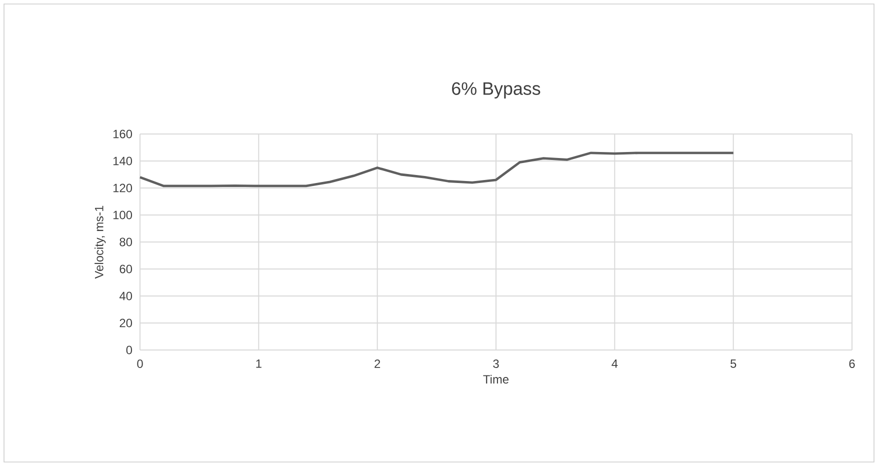 The image size is (878, 466). Describe the element at coordinates (377, 364) in the screenshot. I see `x-tick-label: 2` at that location.